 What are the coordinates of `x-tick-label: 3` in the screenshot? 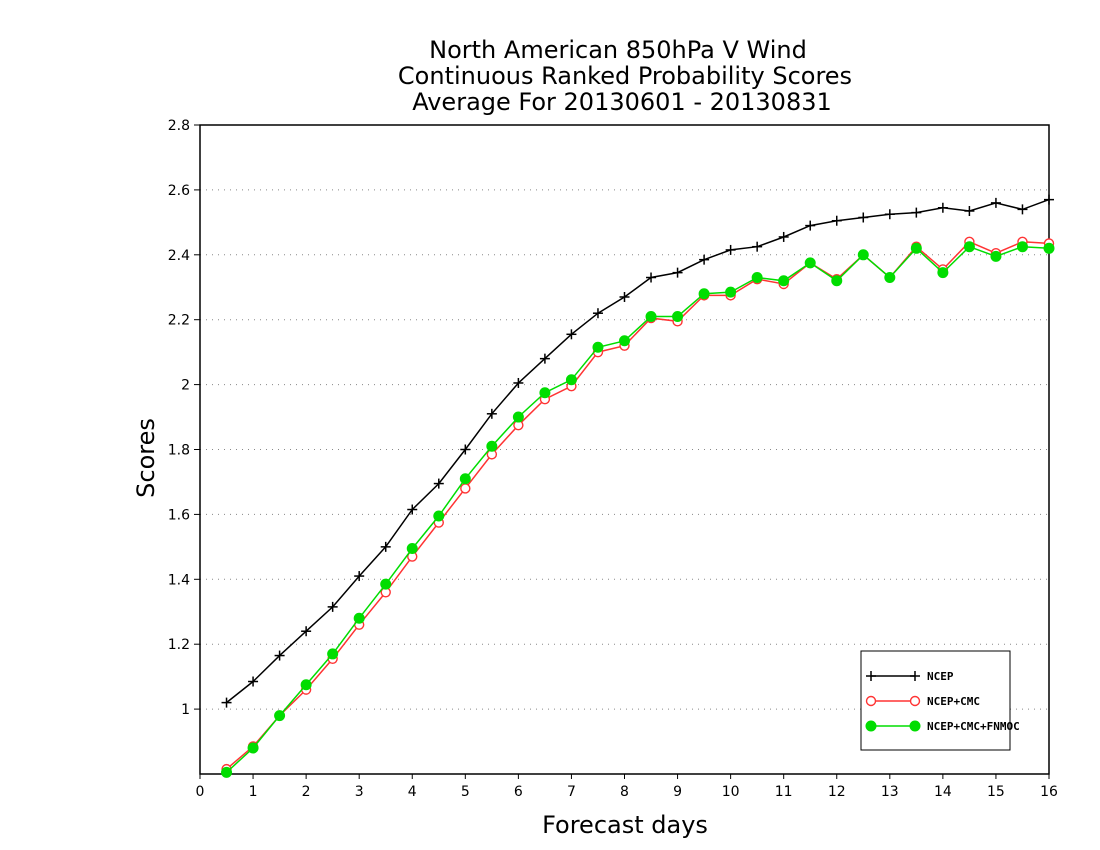 It's located at (359, 792).